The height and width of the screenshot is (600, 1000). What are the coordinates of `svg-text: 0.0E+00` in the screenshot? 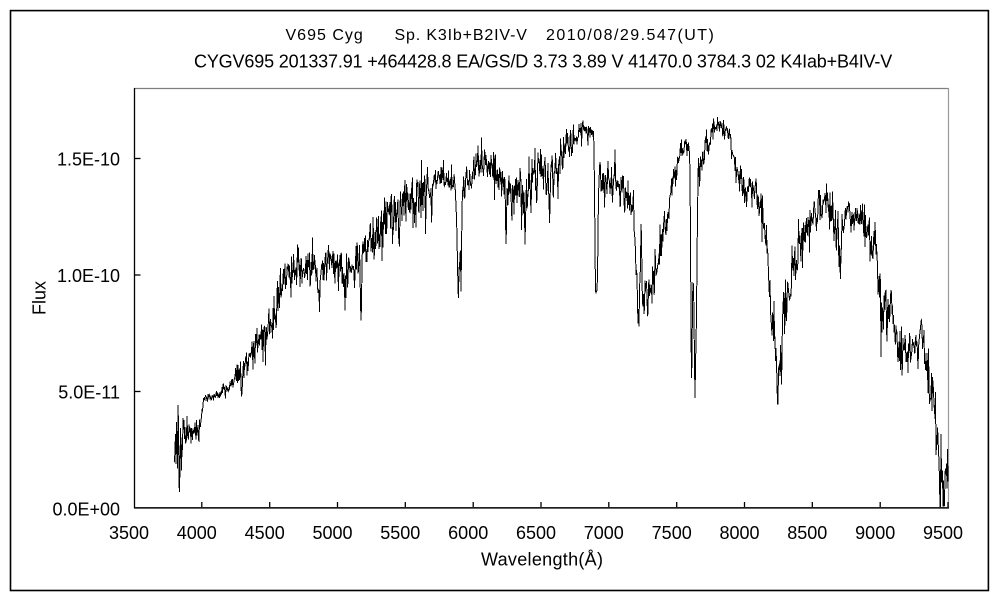 It's located at (86, 510).